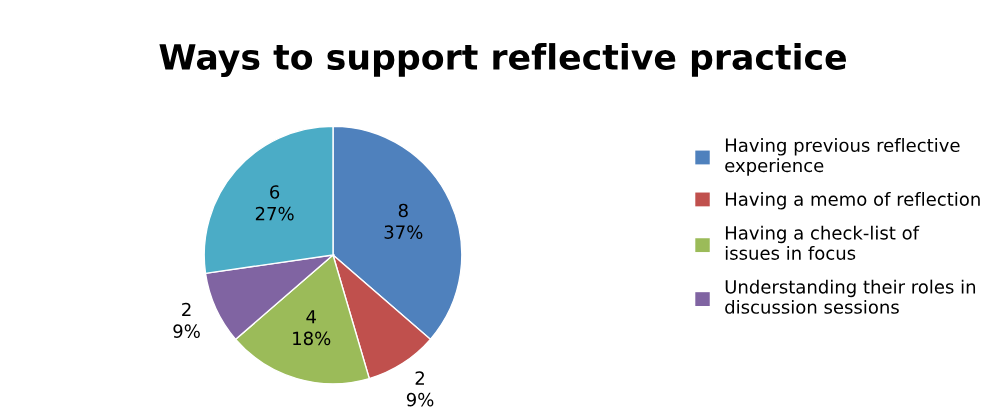 The width and height of the screenshot is (1006, 414). Describe the element at coordinates (403, 221) in the screenshot. I see `data-label: 8 37%` at that location.